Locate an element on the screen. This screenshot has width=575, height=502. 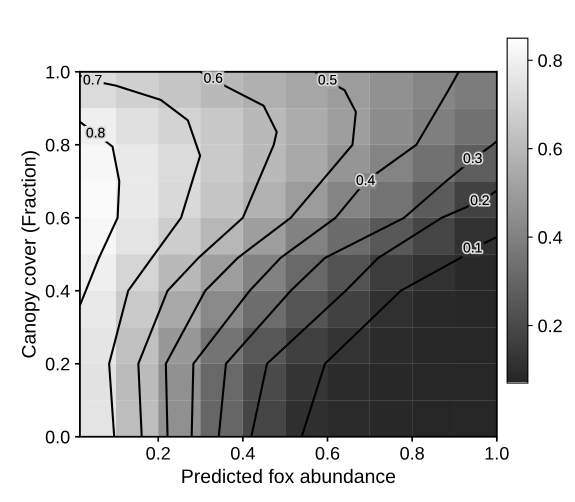
y-tick-label: 0.8 is located at coordinates (58, 145).